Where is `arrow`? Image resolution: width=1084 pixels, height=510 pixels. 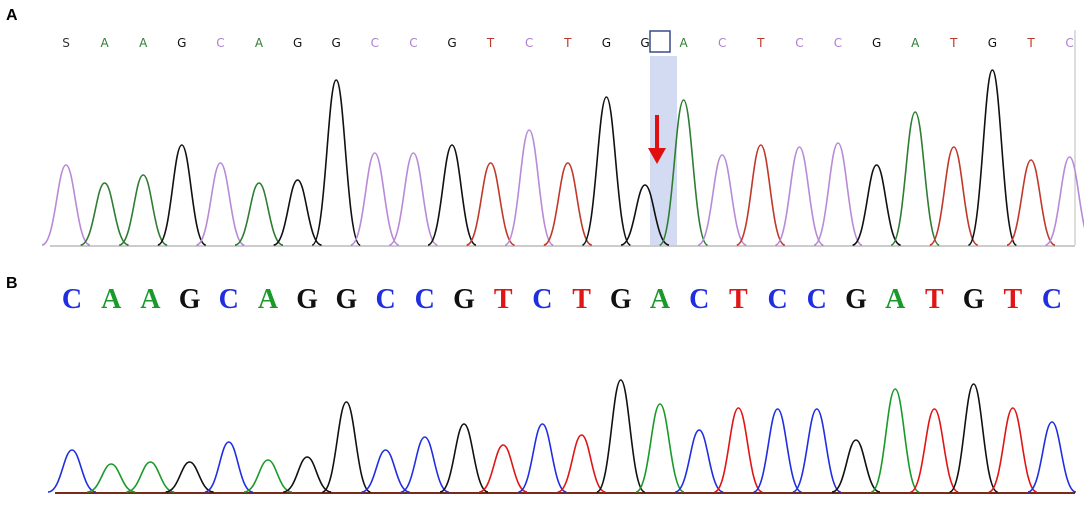 arrow is located at coordinates (657, 139).